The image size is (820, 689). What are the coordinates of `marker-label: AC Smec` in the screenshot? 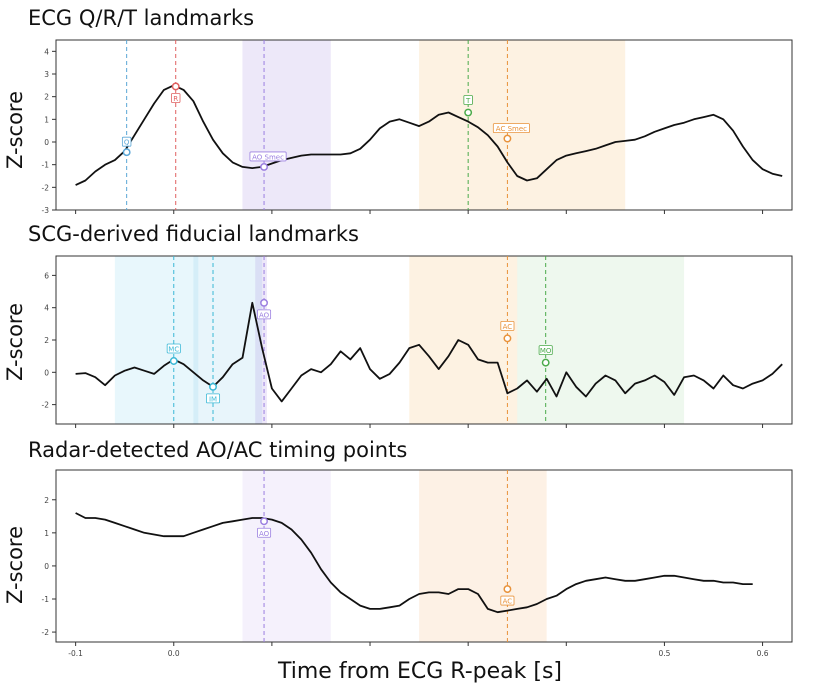 It's located at (511, 129).